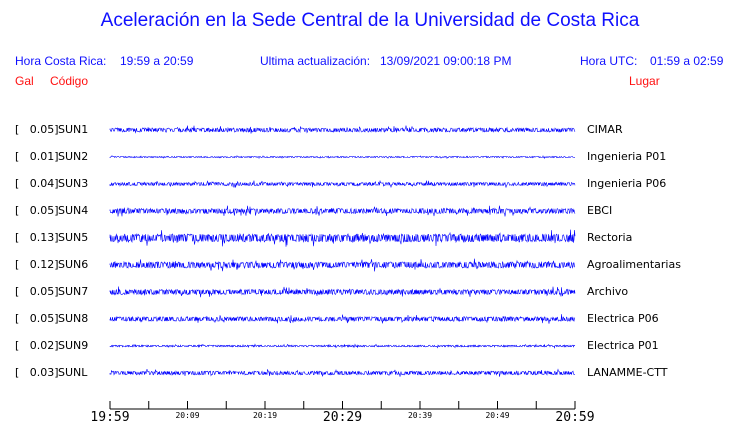 This screenshot has height=423, width=740. I want to click on codigo-header: Código, so click(69, 81).